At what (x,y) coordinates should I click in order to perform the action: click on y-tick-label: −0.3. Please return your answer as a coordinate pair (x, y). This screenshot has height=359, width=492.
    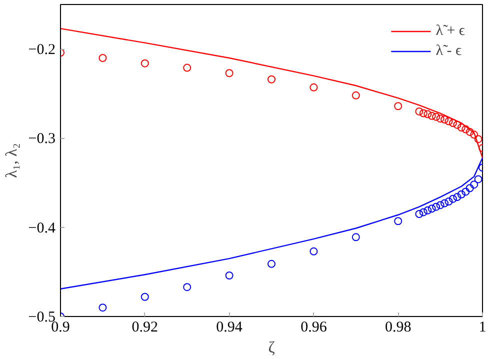
    Looking at the image, I should click on (42, 139).